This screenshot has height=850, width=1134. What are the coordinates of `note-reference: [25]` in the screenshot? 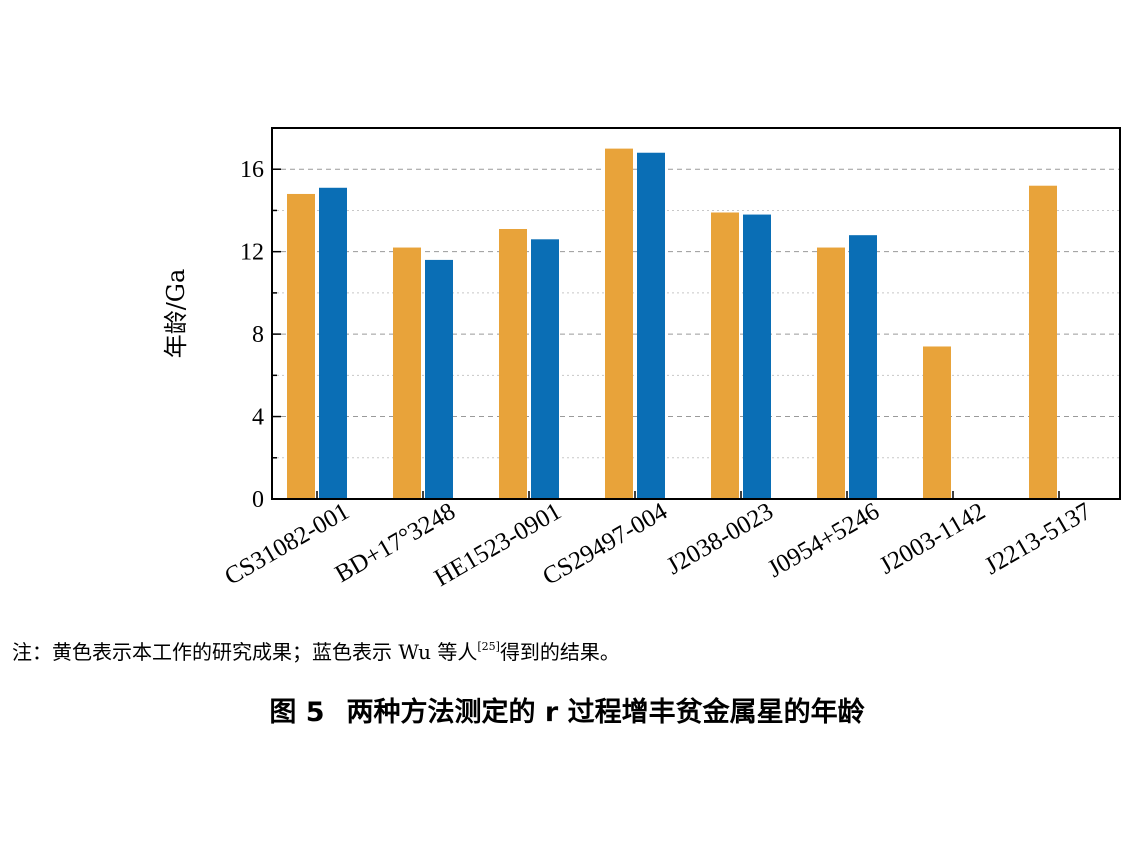 It's located at (488, 646).